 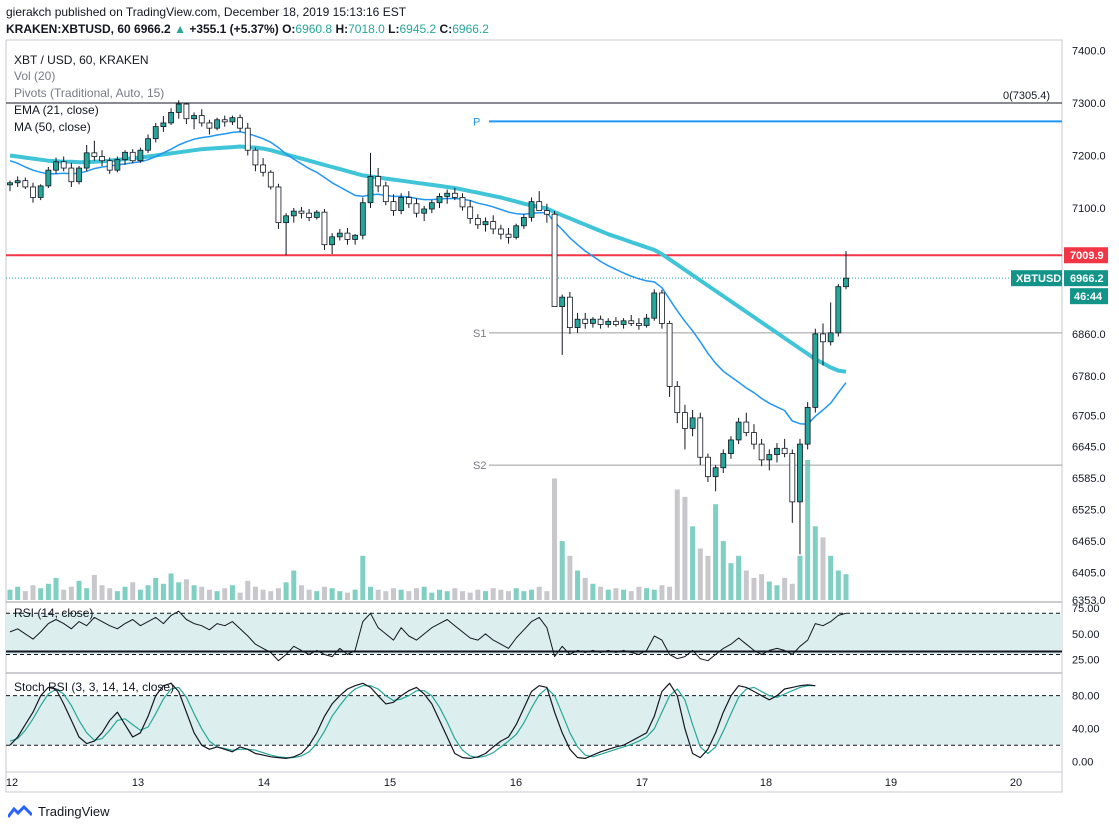 What do you see at coordinates (1089, 209) in the screenshot?
I see `price-axis-tick-label: 7100.0` at bounding box center [1089, 209].